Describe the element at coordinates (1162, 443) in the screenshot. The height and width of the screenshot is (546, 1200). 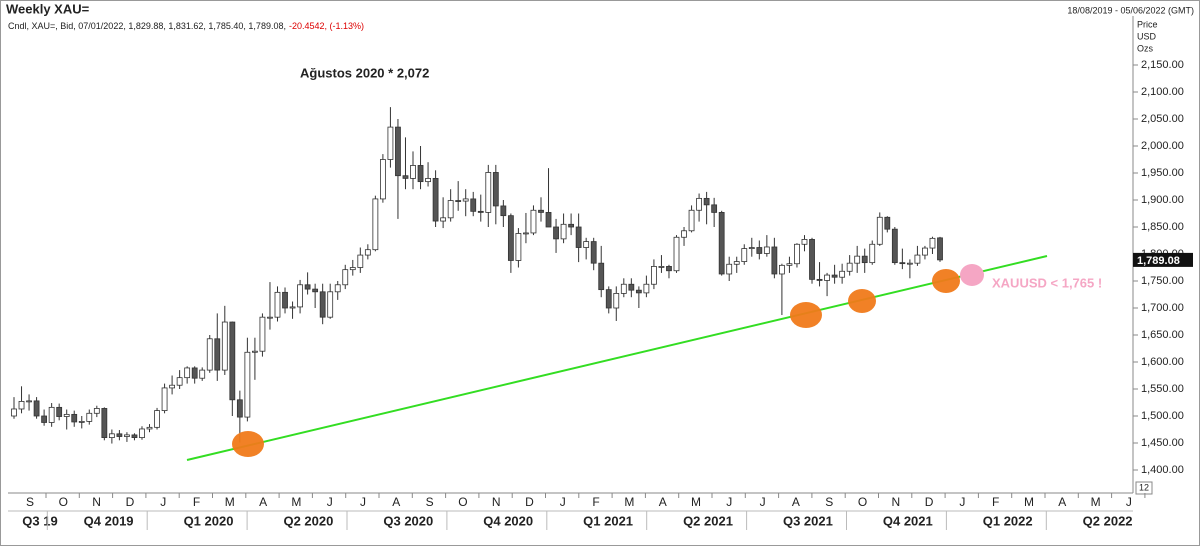
I see `y-tick-label: 1,450.00` at that location.